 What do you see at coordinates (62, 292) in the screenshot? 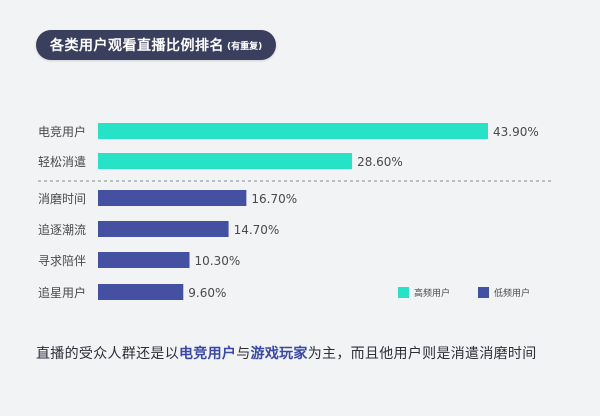
I see `category-label: 追星用户` at bounding box center [62, 292].